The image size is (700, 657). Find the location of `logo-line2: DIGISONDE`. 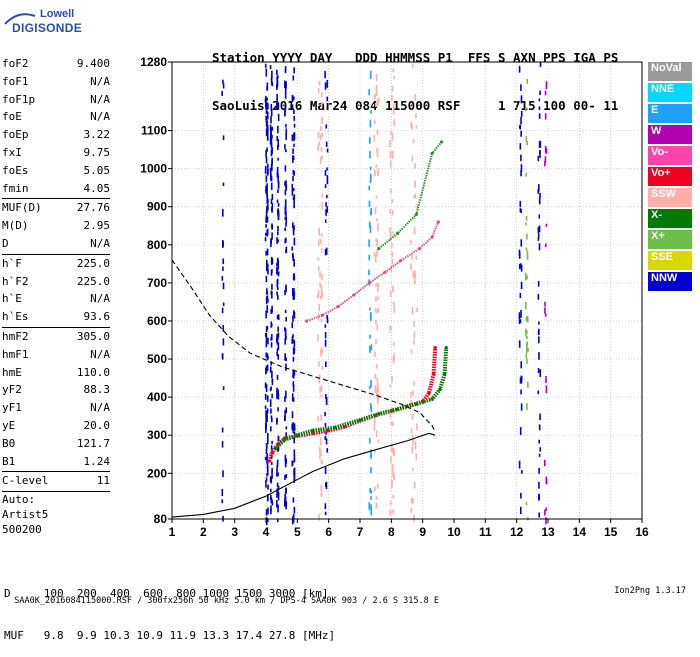

logo-line2: DIGISONDE is located at coordinates (47, 28).